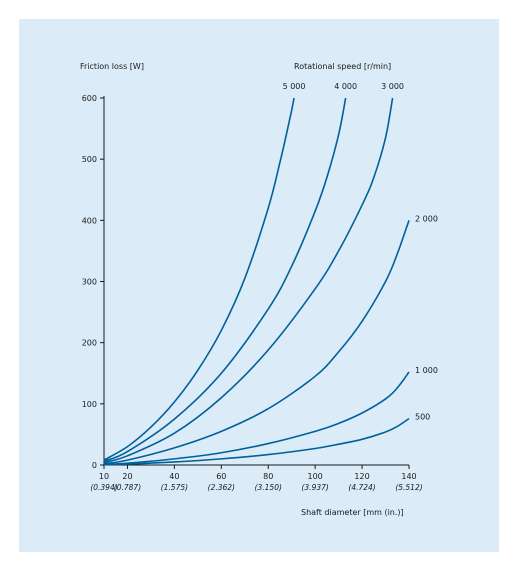 The image size is (529, 573). I want to click on x-tick-sublabel: (3.937), so click(314, 487).